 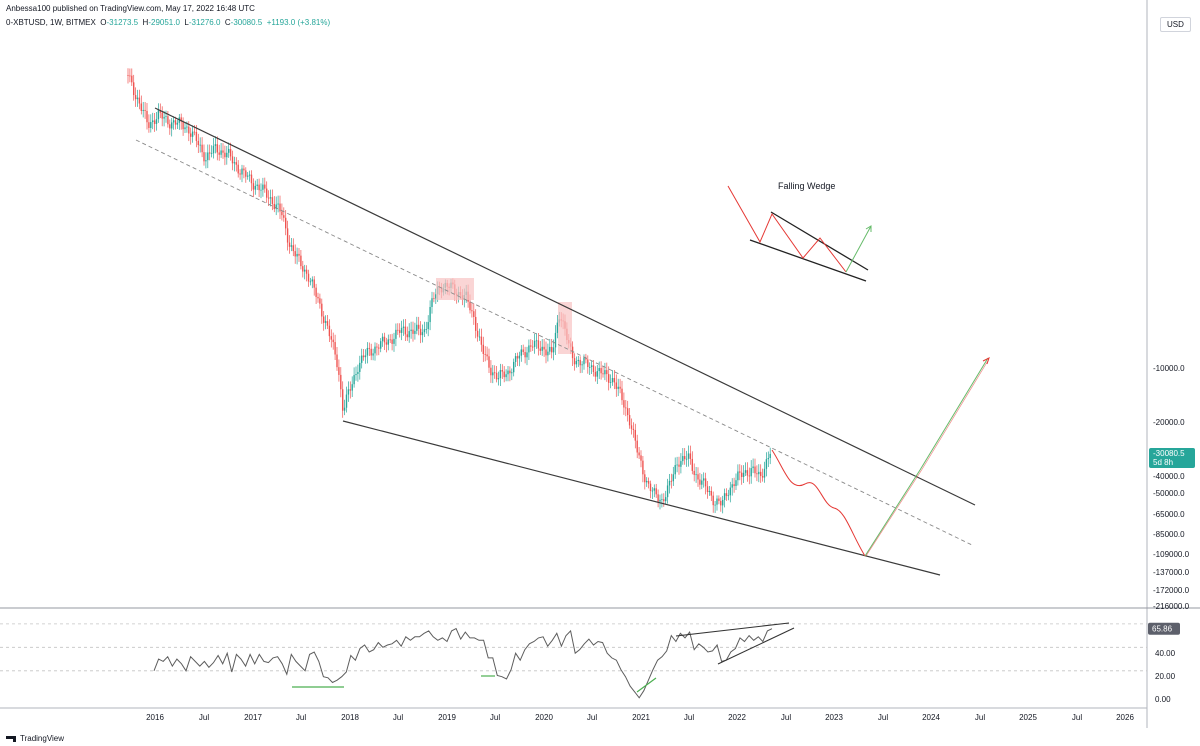 I want to click on author-name: Anbessa100, so click(x=28, y=8).